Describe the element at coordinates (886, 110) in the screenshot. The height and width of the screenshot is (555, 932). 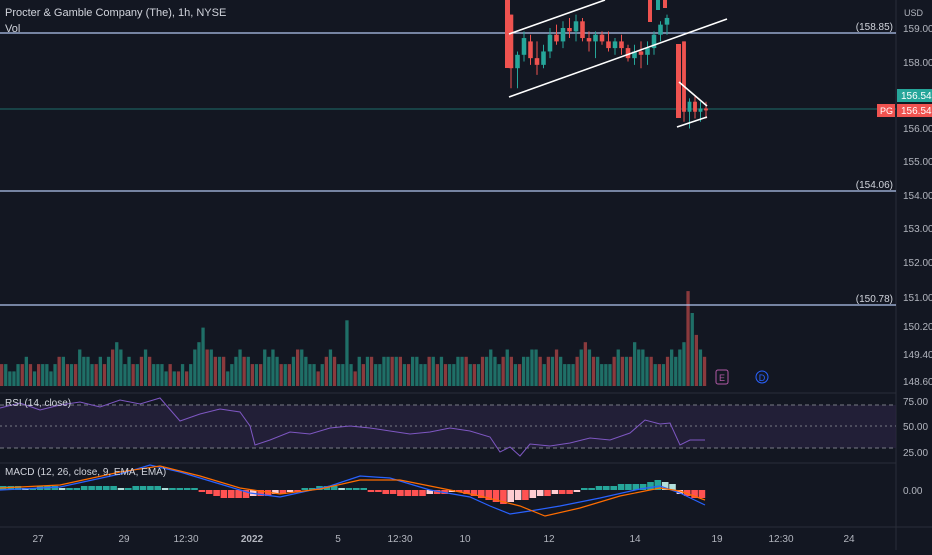
I see `symbol-badge` at that location.